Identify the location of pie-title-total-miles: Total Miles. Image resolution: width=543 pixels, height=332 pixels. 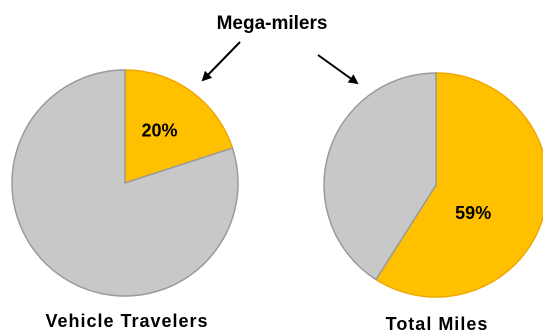
(437, 323).